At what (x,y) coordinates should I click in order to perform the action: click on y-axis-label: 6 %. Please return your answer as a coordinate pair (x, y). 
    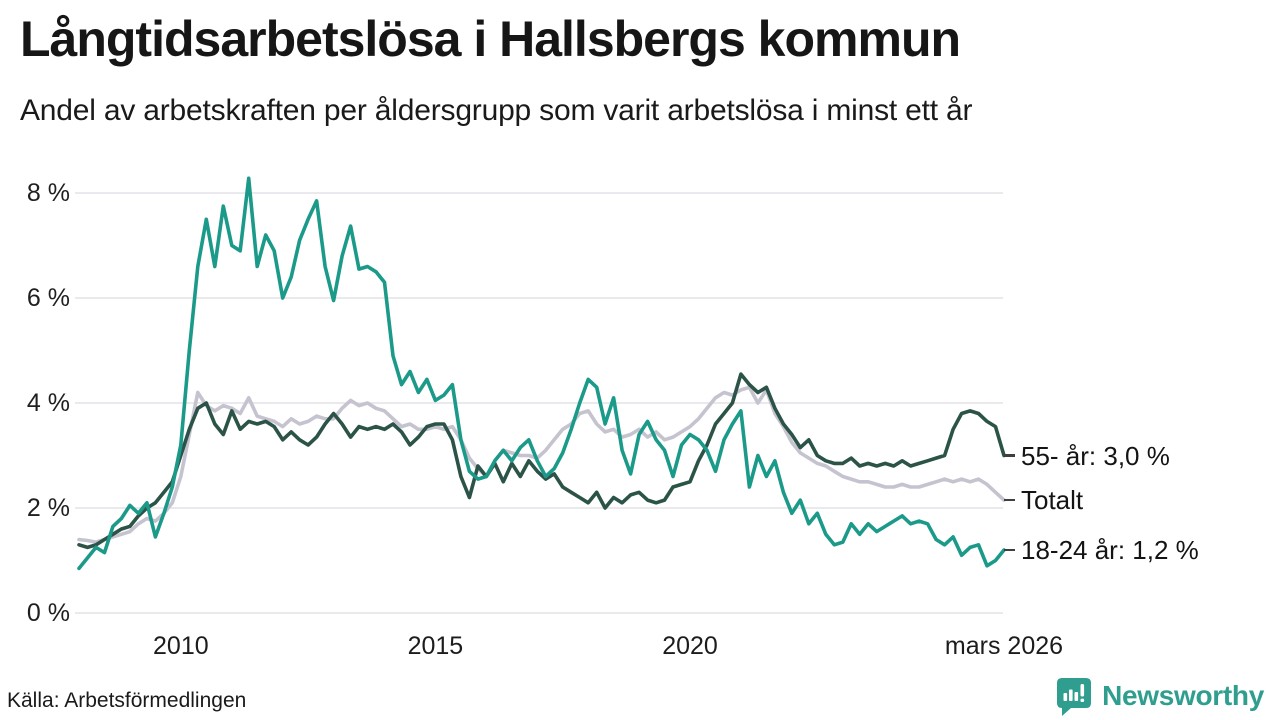
    Looking at the image, I should click on (48, 298).